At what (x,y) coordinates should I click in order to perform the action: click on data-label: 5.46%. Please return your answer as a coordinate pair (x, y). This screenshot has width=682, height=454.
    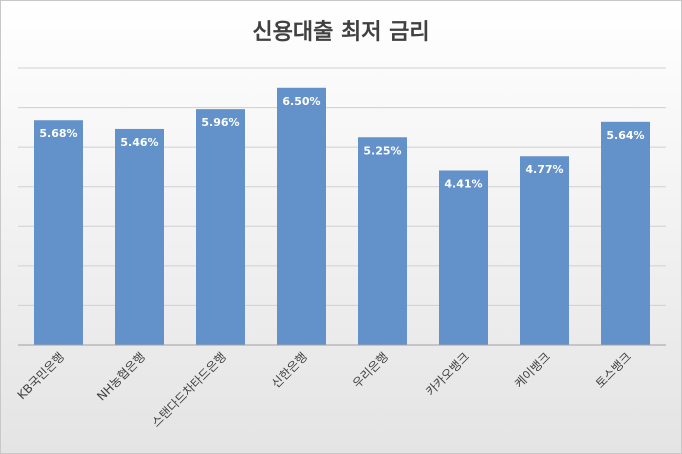
    Looking at the image, I should click on (139, 142).